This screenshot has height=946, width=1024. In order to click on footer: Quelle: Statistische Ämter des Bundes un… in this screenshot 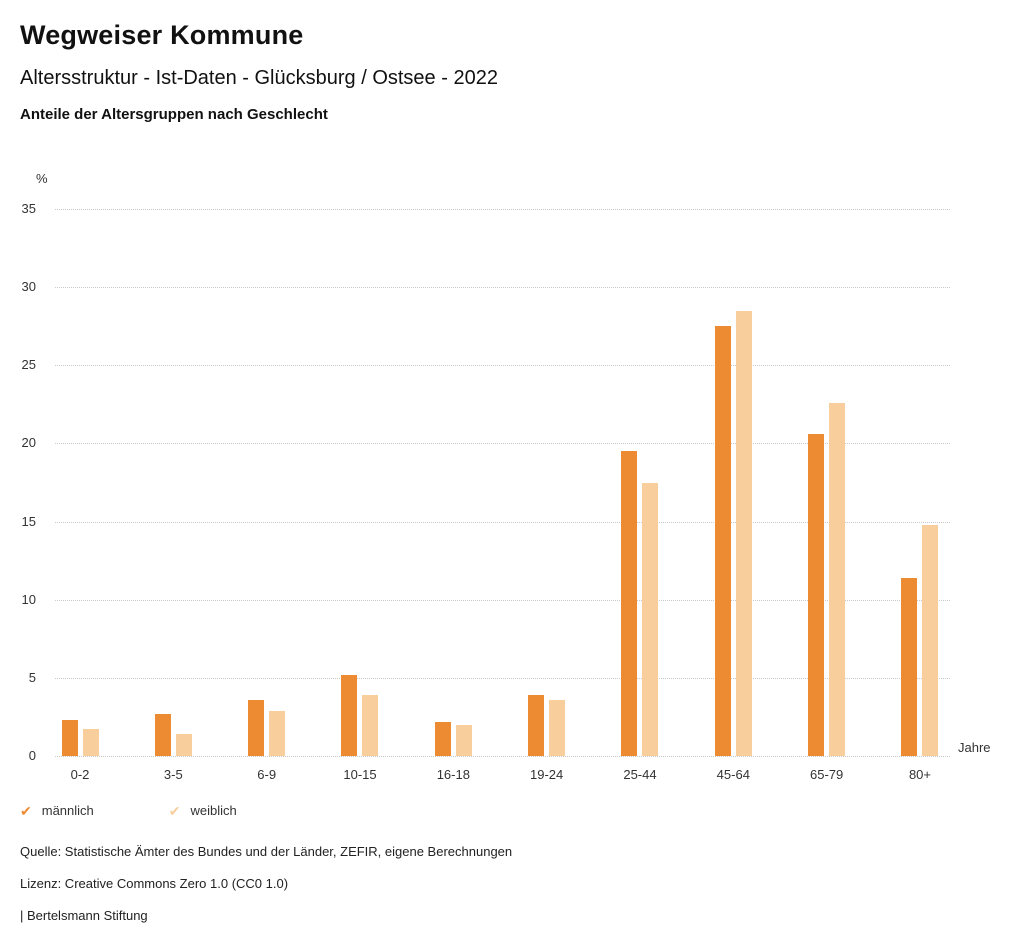, I will do `click(266, 892)`.